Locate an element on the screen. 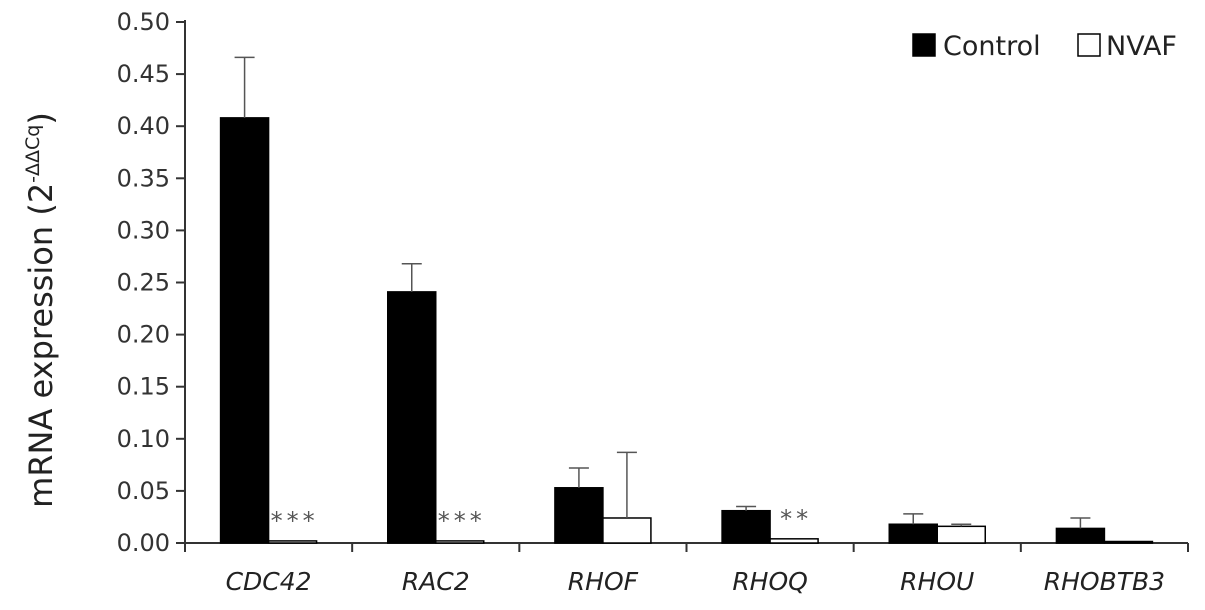 This screenshot has width=1205, height=610. x-tick-label: RHOBTB3 is located at coordinates (1104, 581).